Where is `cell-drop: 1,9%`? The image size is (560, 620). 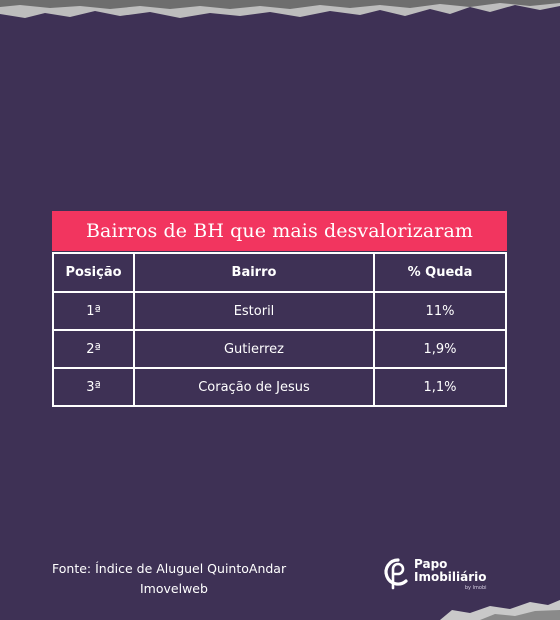
cell-drop: 1,9% is located at coordinates (440, 349).